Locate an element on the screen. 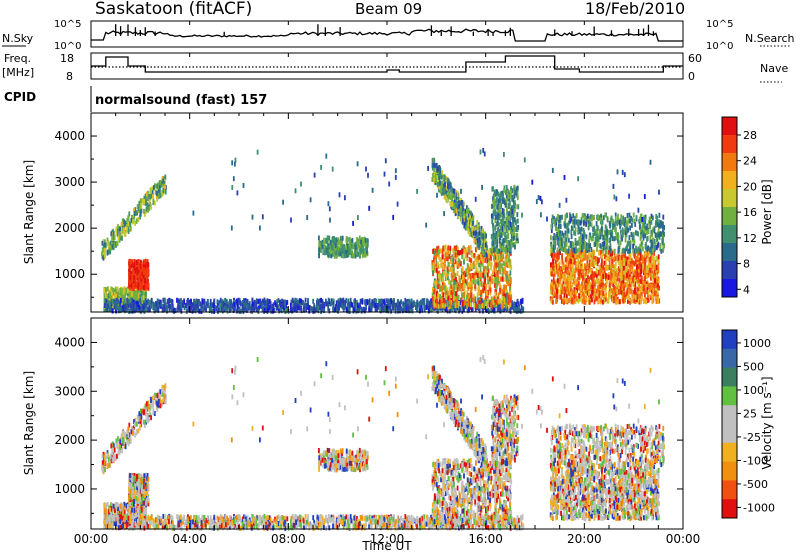 The width and height of the screenshot is (800, 554). nave-label: Nave is located at coordinates (774, 68).